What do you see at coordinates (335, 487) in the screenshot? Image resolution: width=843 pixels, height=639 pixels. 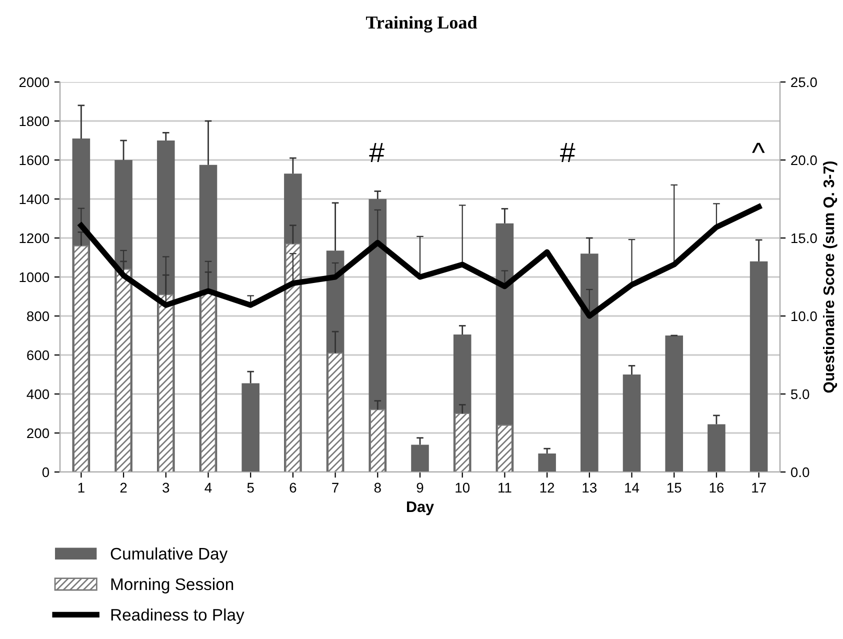 I see `x-tick-label: 7` at bounding box center [335, 487].